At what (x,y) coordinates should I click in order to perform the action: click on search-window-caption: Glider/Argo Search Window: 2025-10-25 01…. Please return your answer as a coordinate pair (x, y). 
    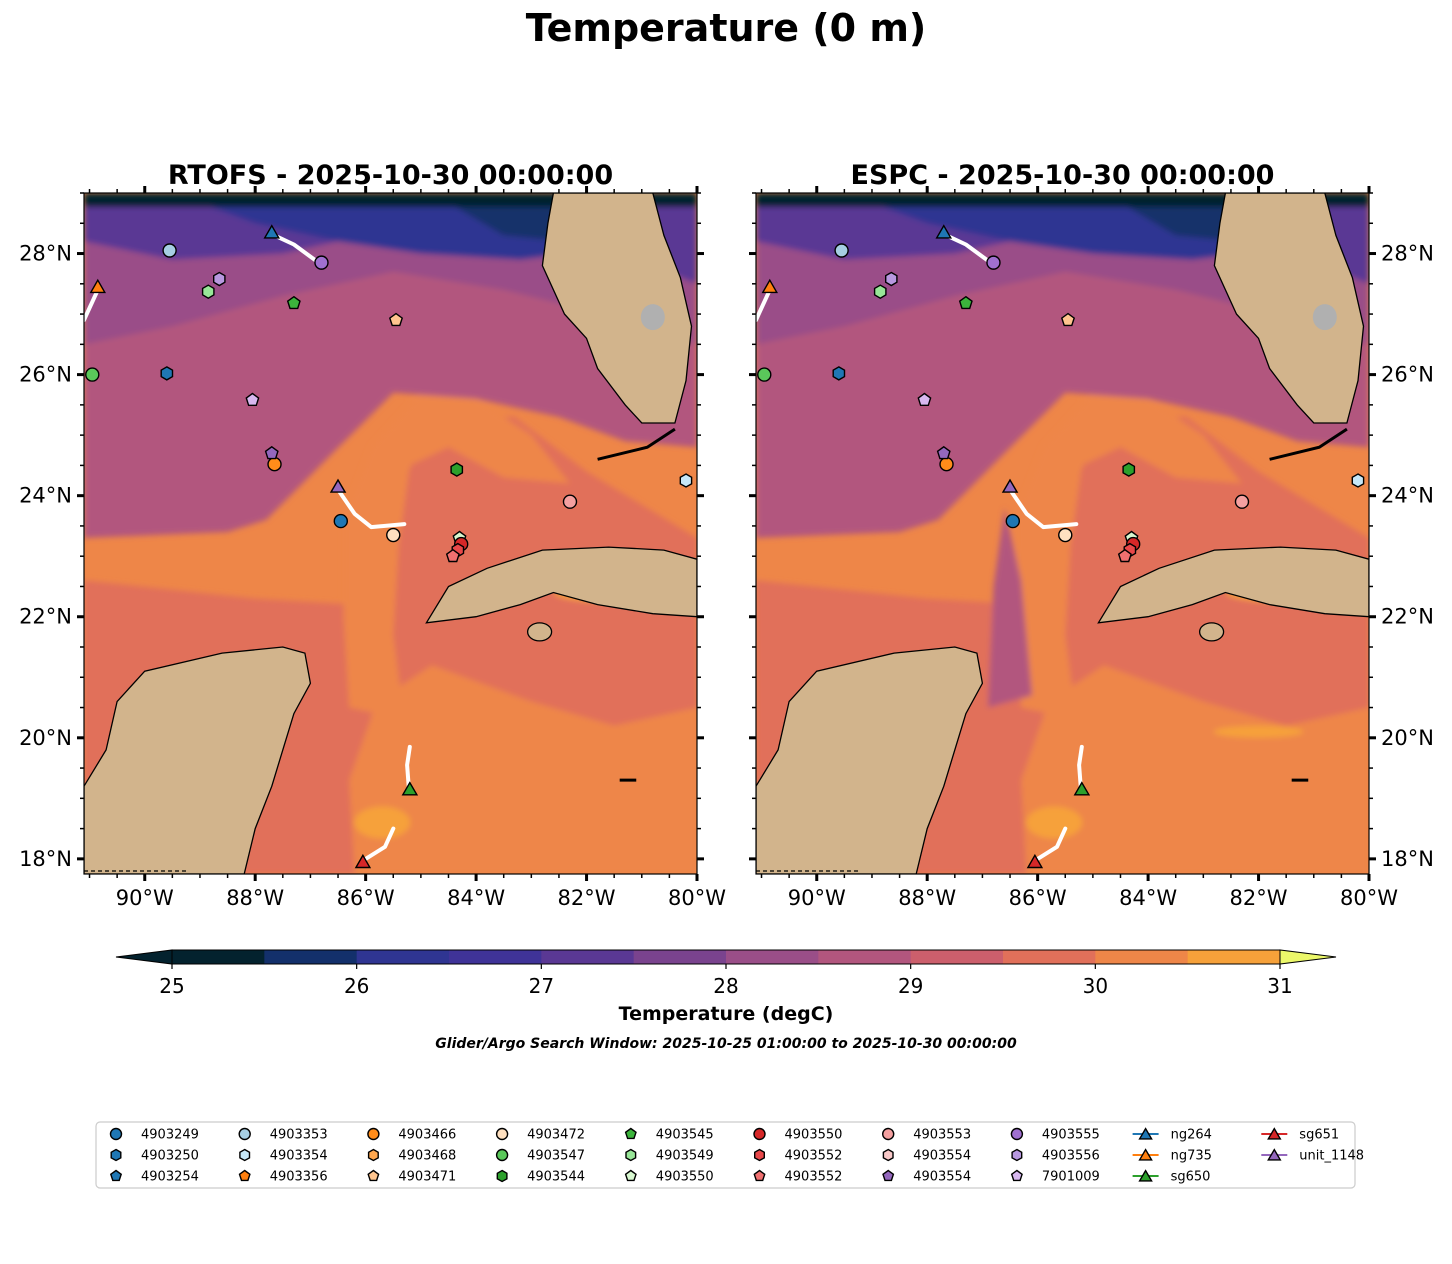
    Looking at the image, I should click on (726, 1044).